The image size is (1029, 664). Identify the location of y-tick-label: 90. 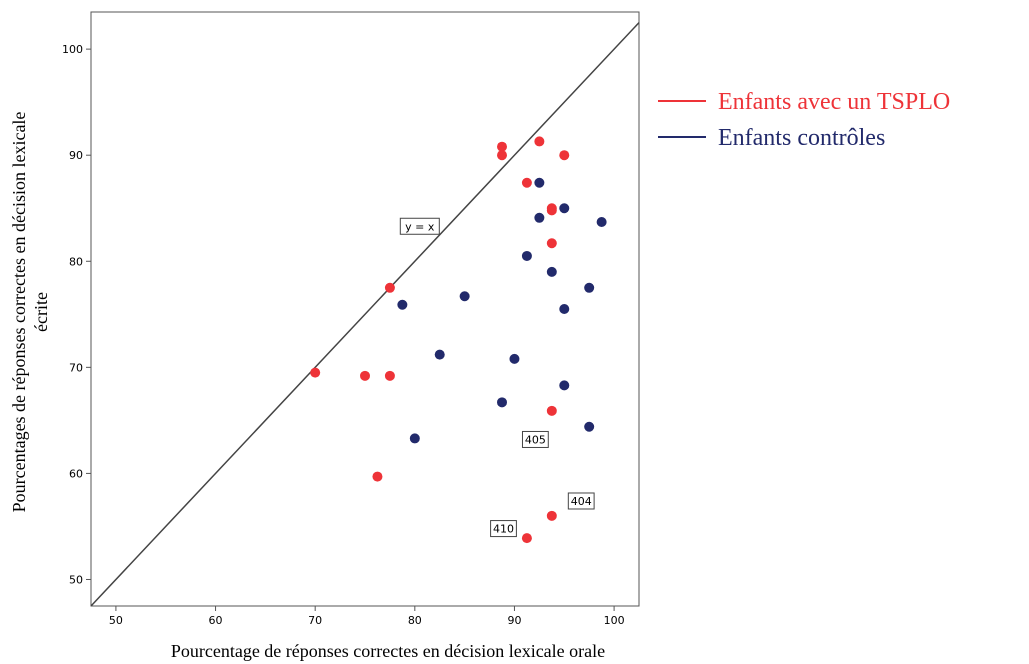
(76, 155).